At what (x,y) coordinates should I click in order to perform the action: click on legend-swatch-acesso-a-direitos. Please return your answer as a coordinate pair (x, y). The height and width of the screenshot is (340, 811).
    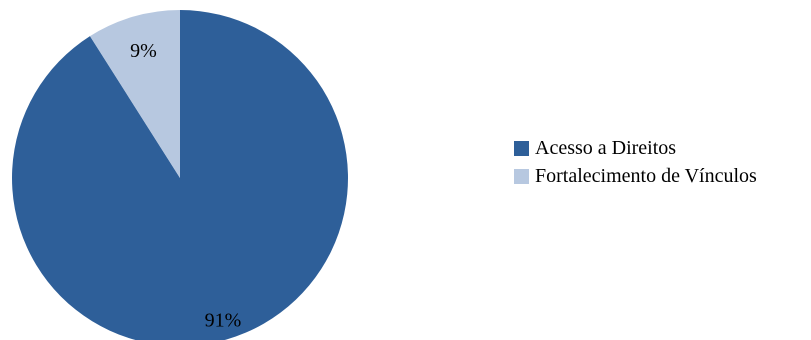
    Looking at the image, I should click on (521, 148).